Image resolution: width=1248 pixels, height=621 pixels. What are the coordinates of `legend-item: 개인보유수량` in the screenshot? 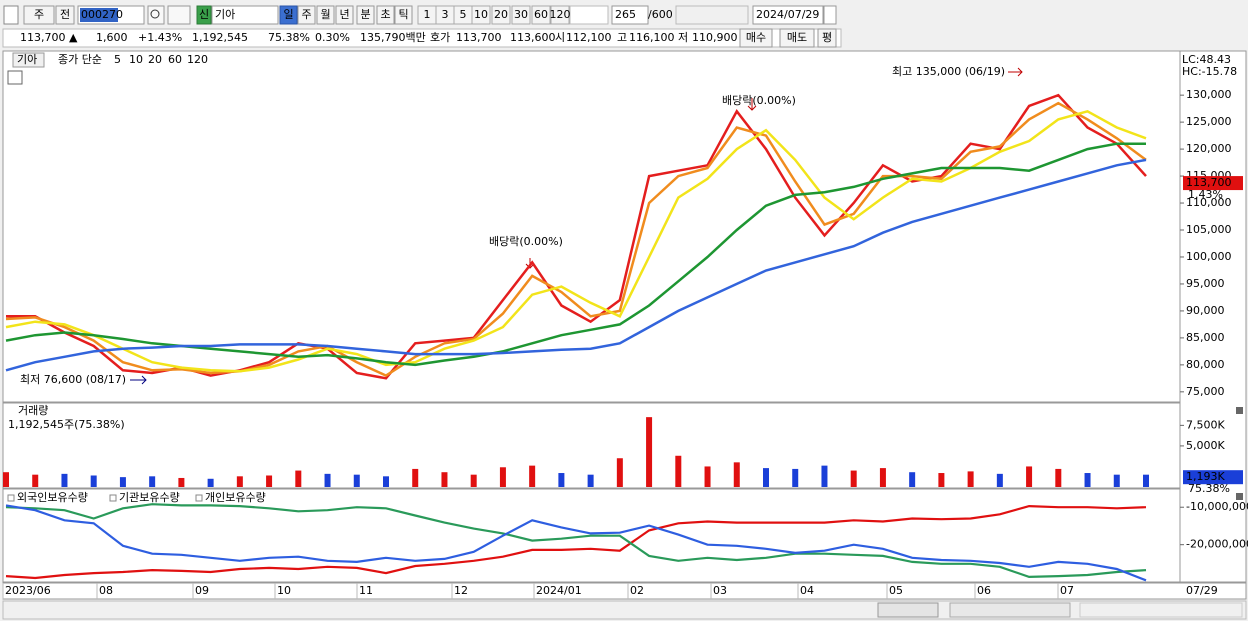 It's located at (235, 497).